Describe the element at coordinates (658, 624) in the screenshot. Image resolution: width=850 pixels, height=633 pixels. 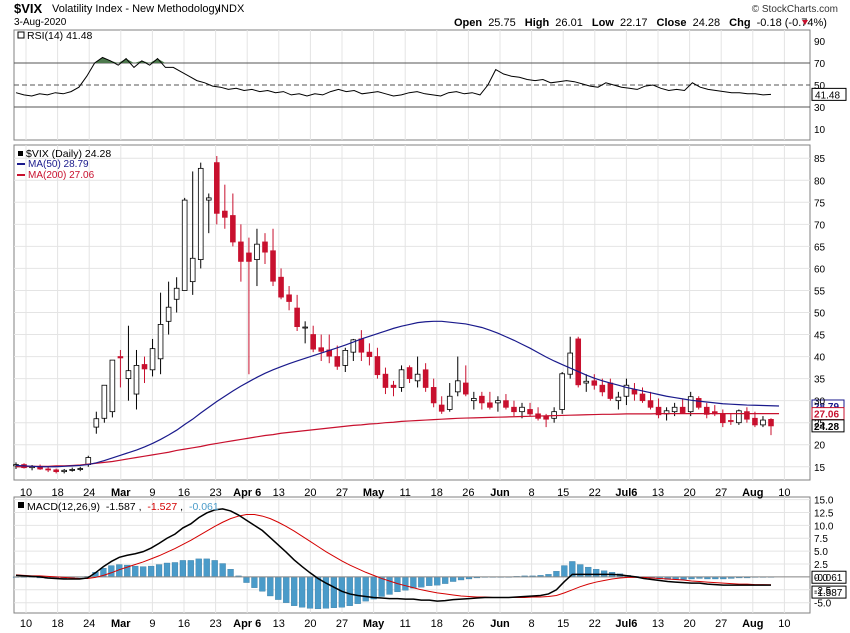
I see `x-tick-label: 13` at that location.